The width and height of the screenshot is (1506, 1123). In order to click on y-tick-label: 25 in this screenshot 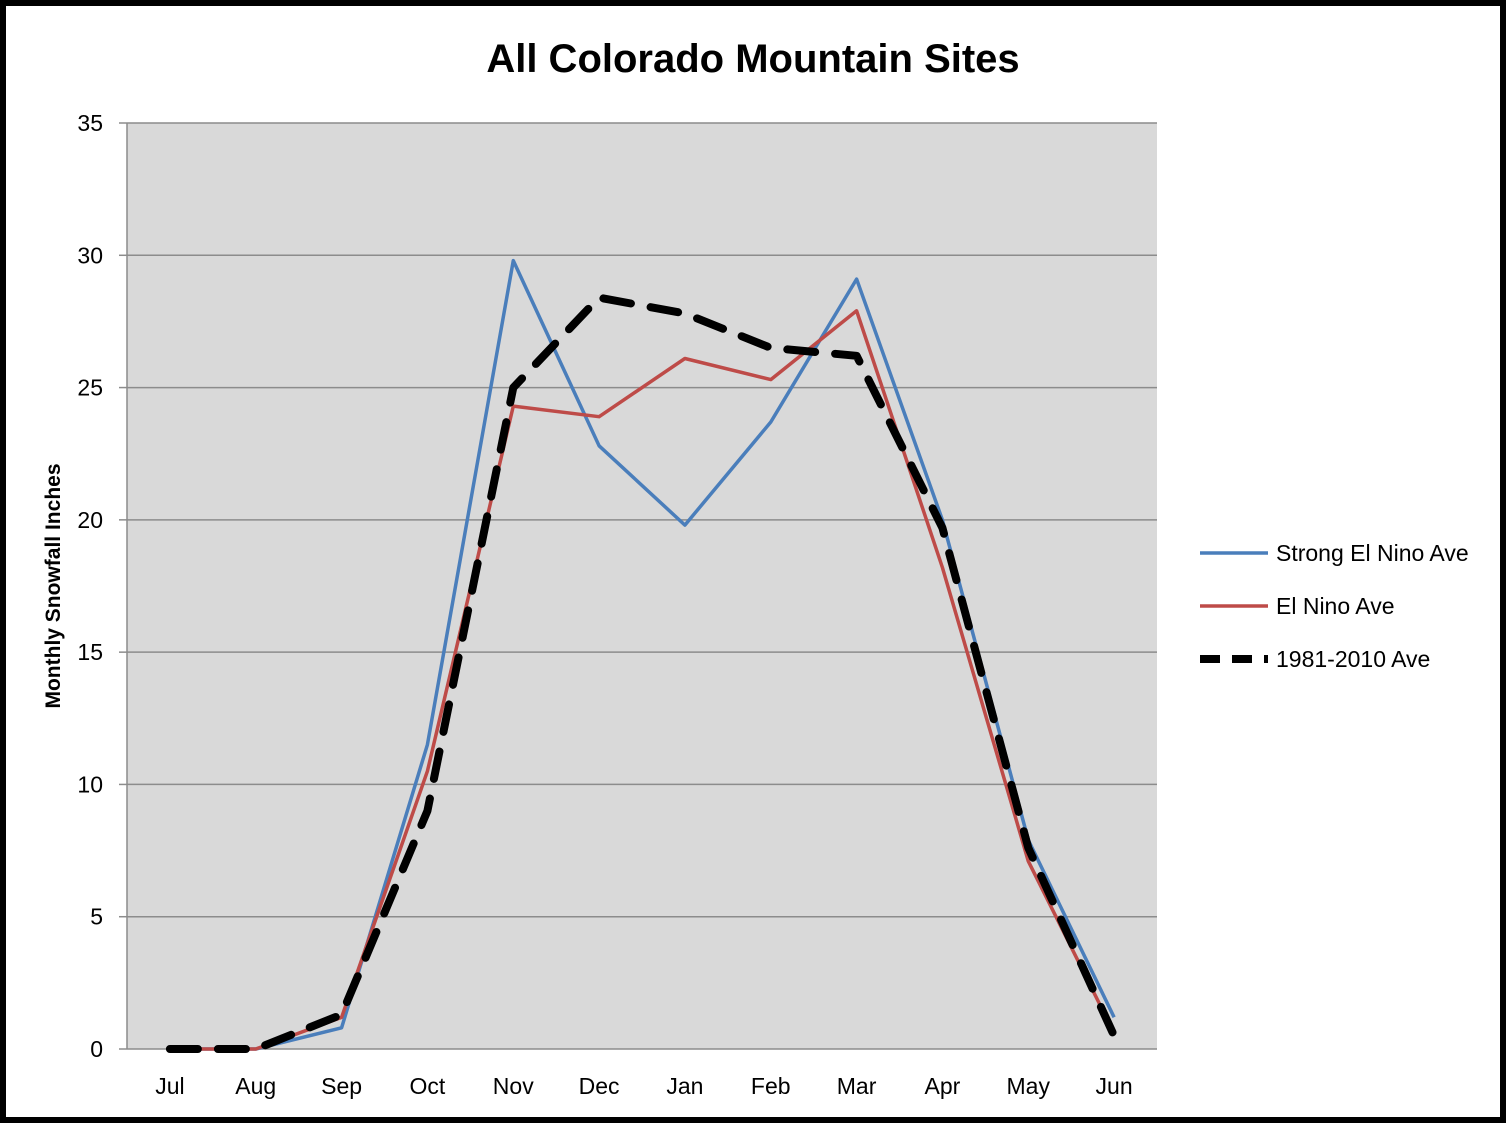, I will do `click(90, 388)`.